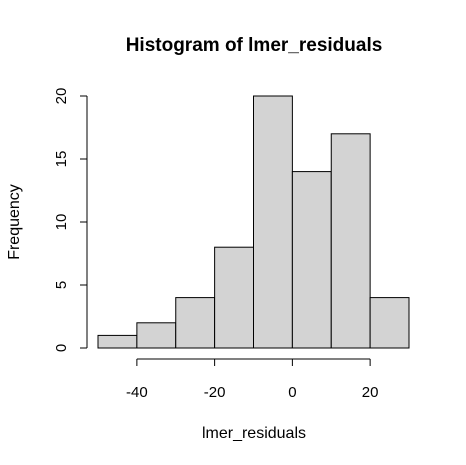 This screenshot has height=465, width=466. I want to click on y-axis: 0 5 10 15 20, so click(70, 220).